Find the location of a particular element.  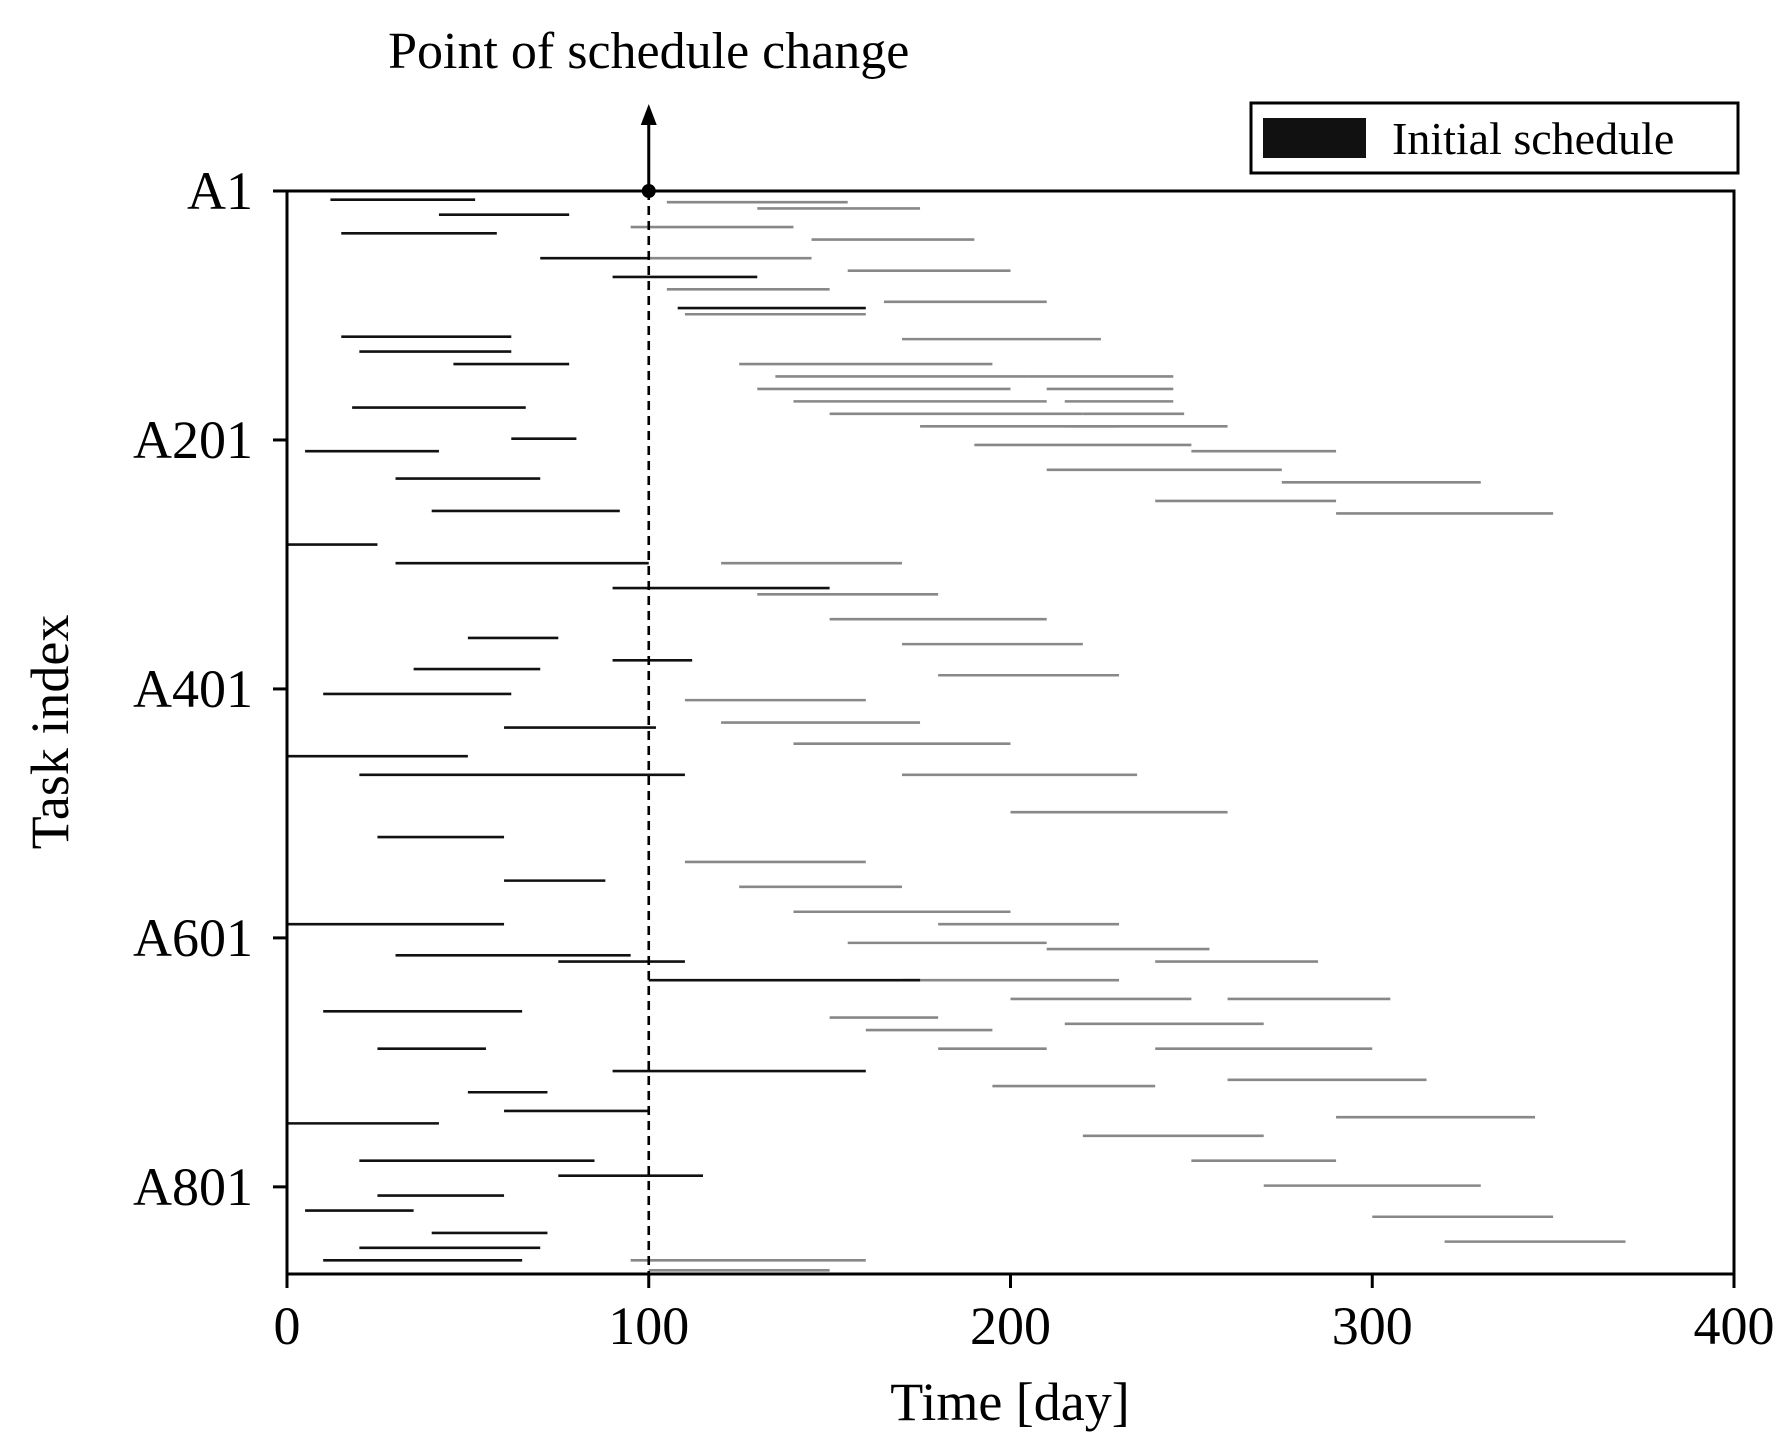

legend-swatch is located at coordinates (1314, 138).